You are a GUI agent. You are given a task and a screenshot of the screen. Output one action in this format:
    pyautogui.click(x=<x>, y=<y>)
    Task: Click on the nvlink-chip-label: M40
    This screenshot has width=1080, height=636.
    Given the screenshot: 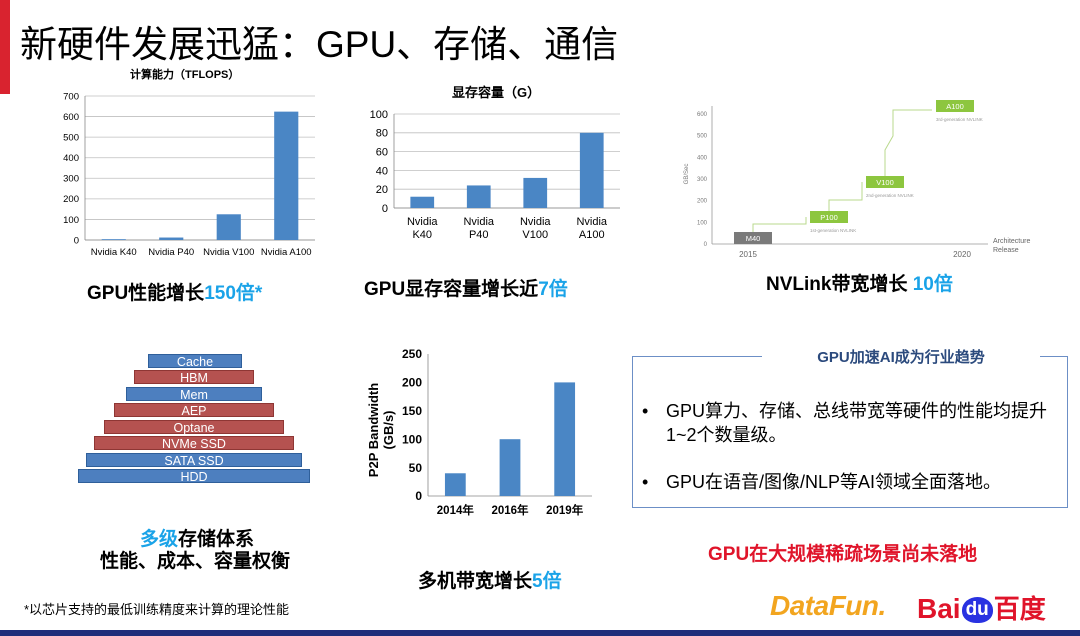 What is the action you would take?
    pyautogui.click(x=753, y=238)
    